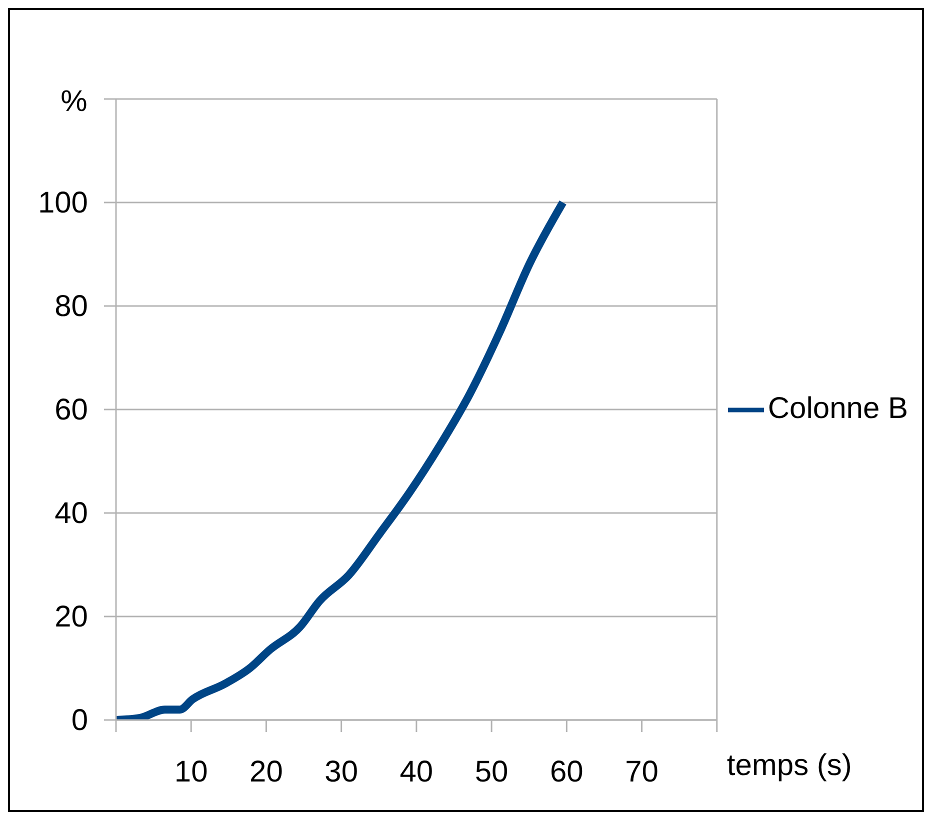 This screenshot has height=818, width=930. What do you see at coordinates (491, 771) in the screenshot?
I see `x-tick-label: 50` at bounding box center [491, 771].